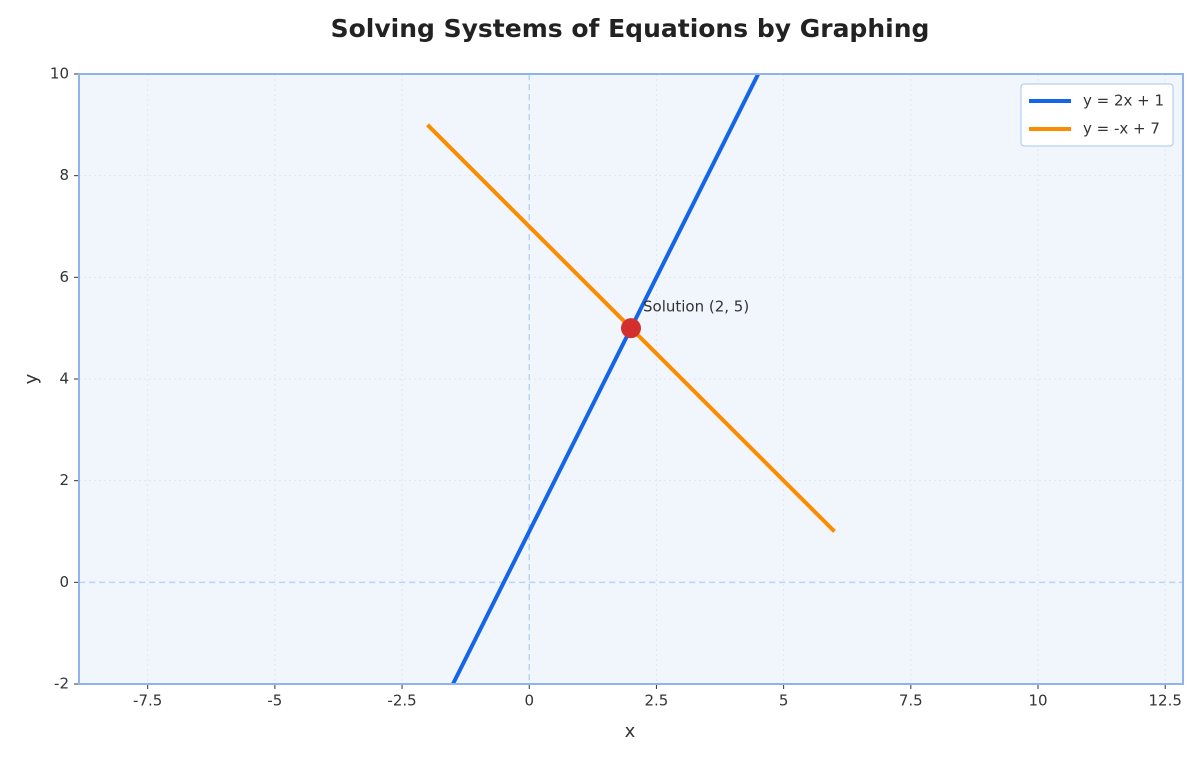  Describe the element at coordinates (274, 701) in the screenshot. I see `x-tick-label: -5` at that location.